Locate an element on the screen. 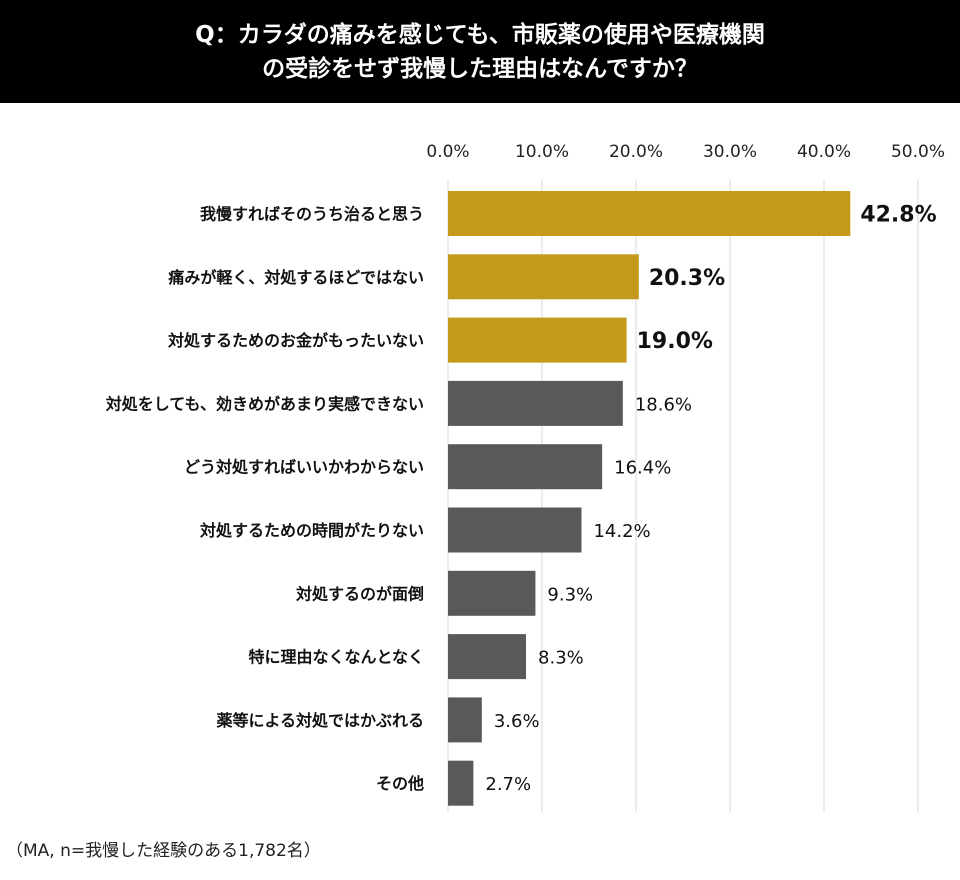  category-label: その他 is located at coordinates (400, 783).